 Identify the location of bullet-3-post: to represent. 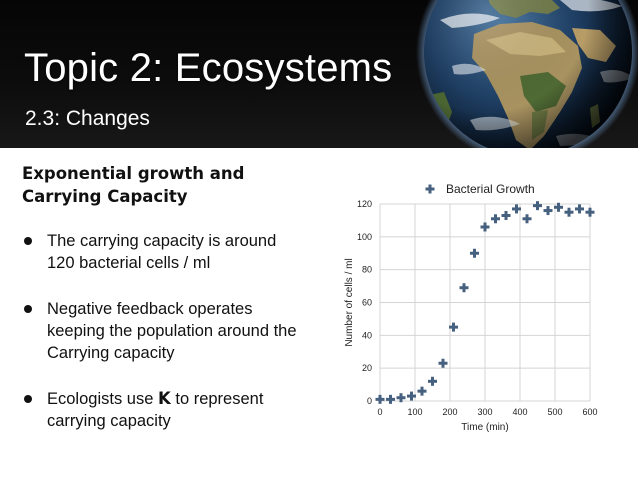
(217, 399).